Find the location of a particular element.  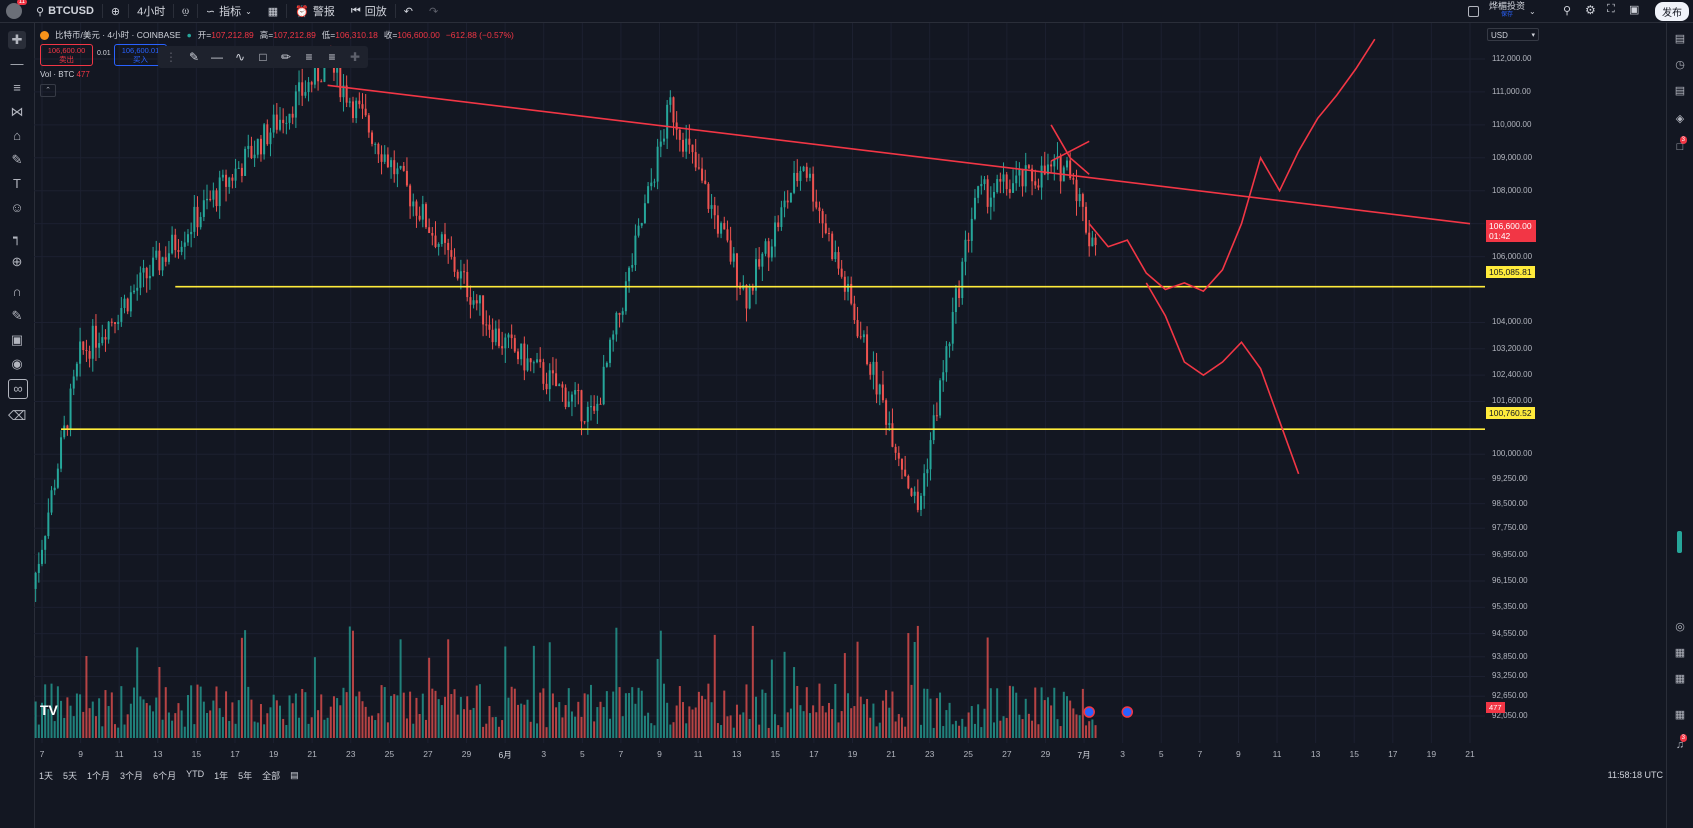

rectangle-icon: □ is located at coordinates (263, 57).